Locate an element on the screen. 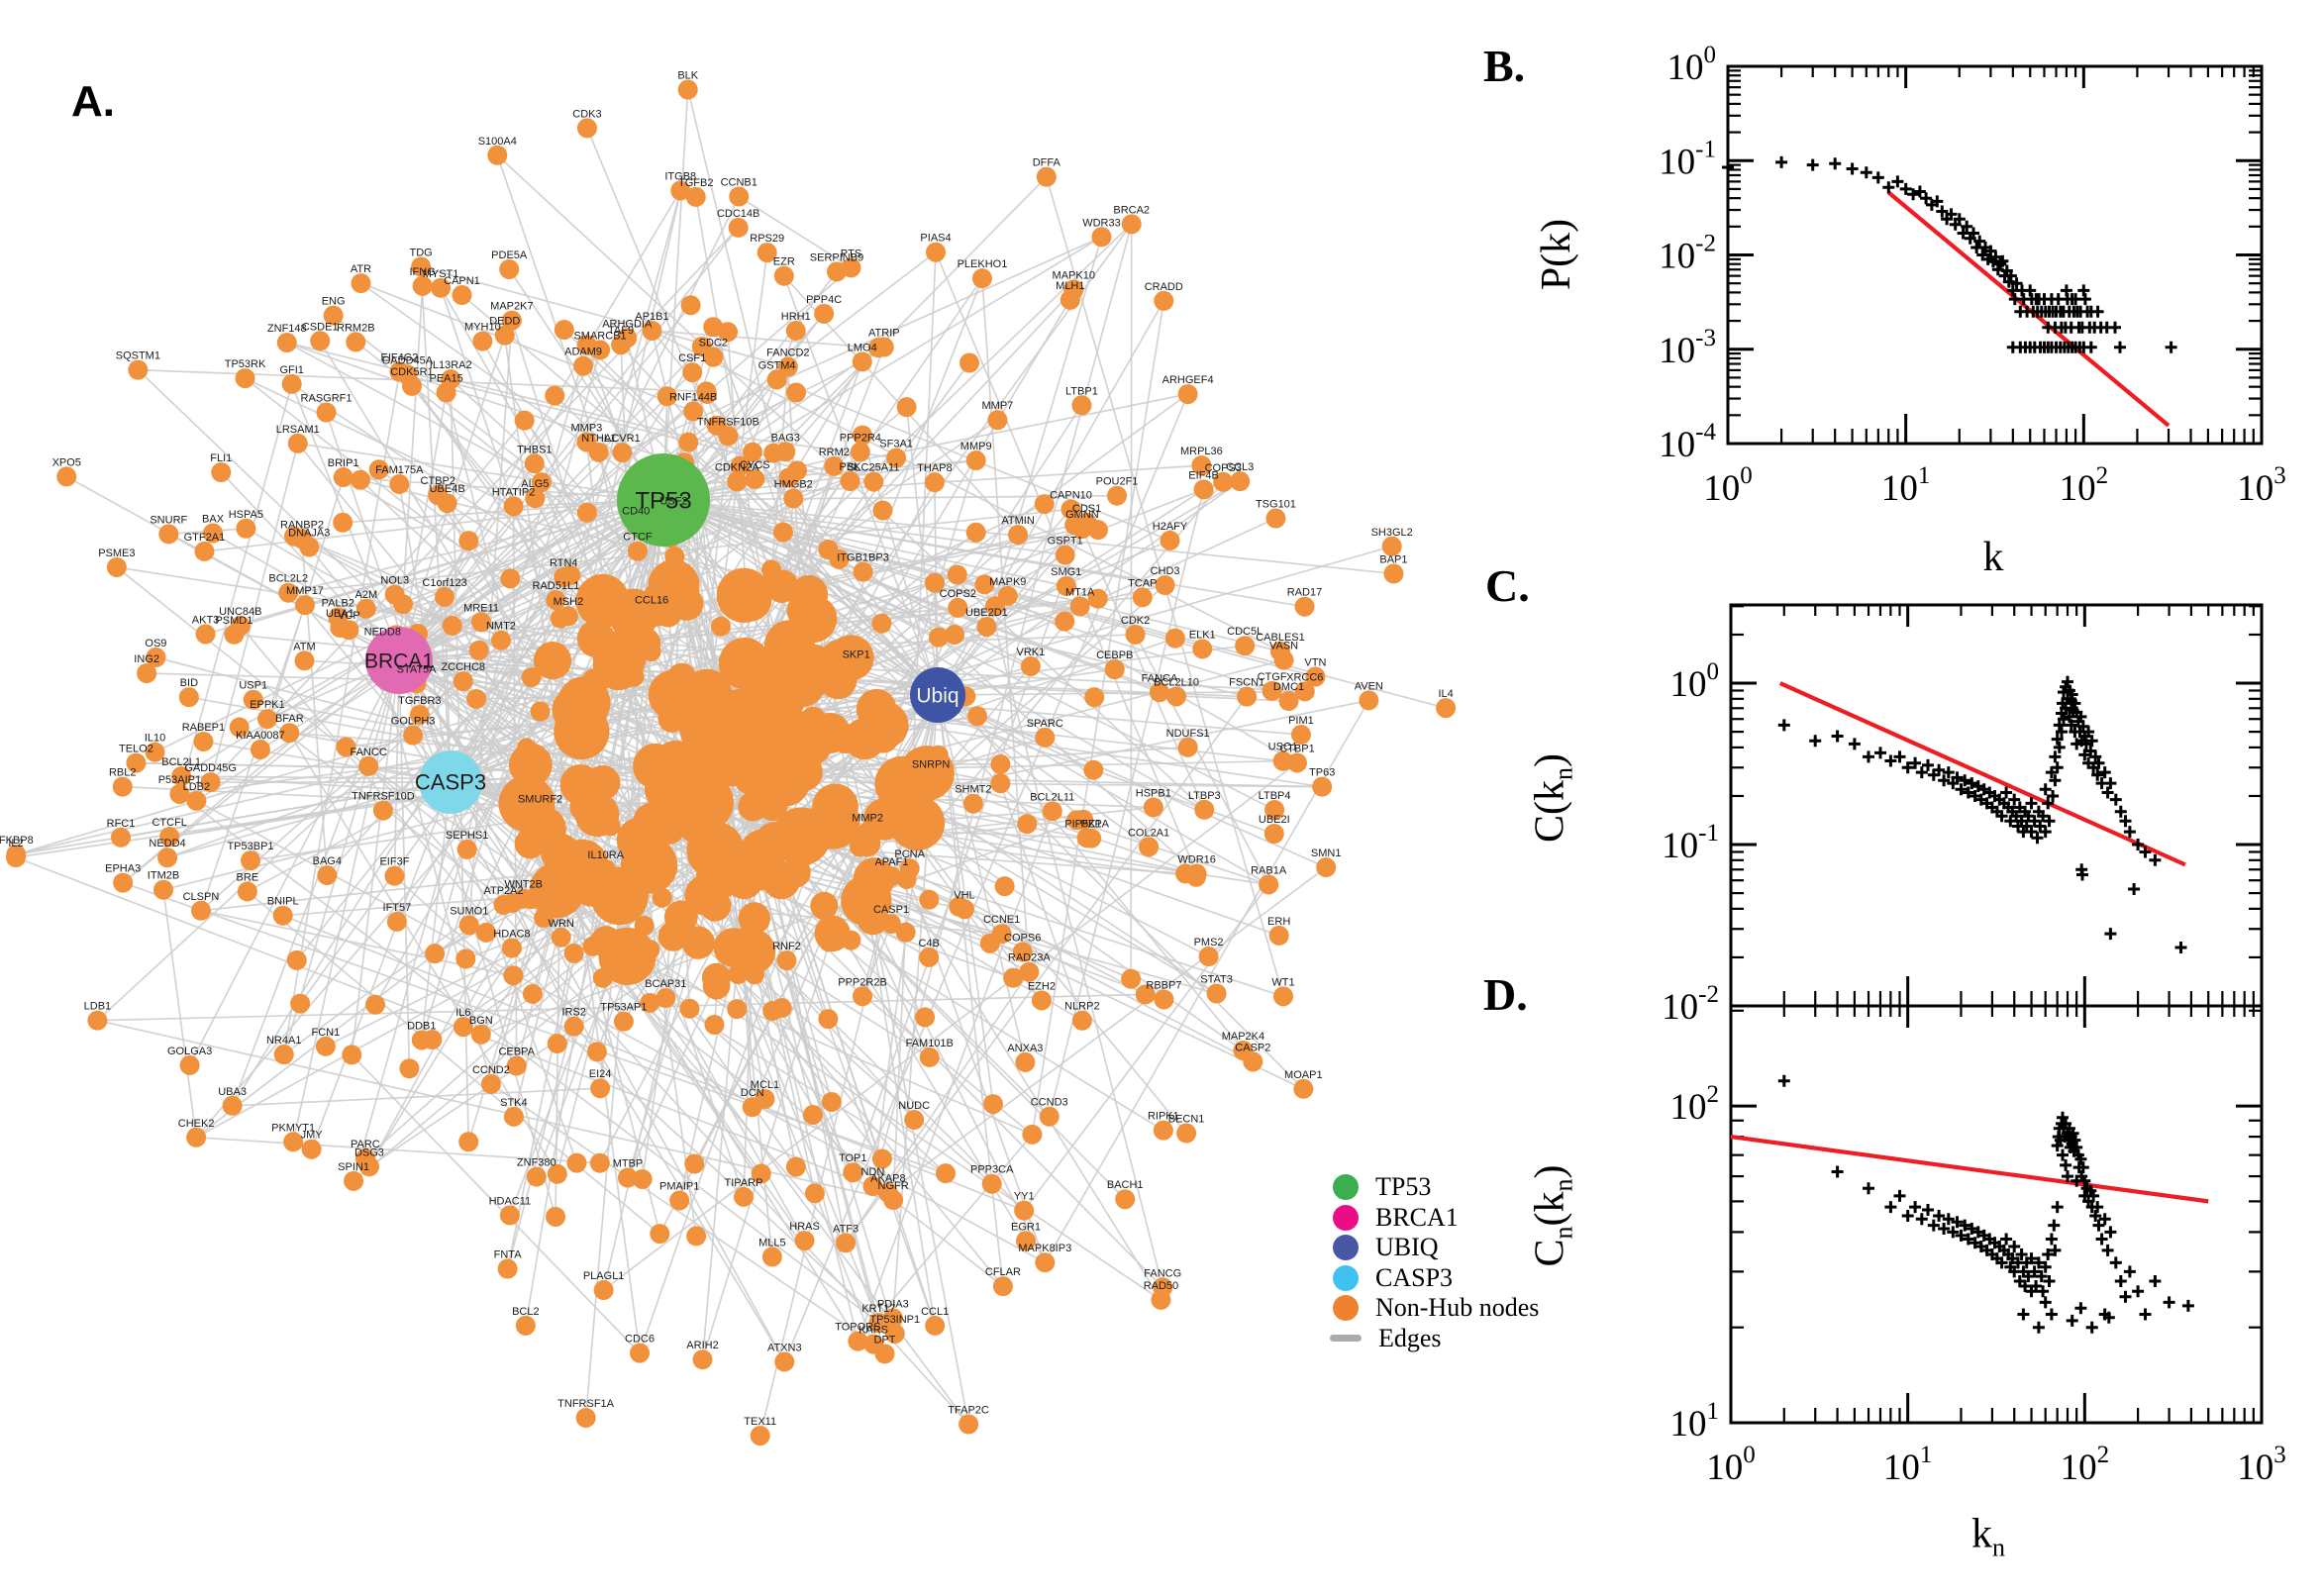 This screenshot has height=1596, width=2323. node-label: USP1 is located at coordinates (253, 686).